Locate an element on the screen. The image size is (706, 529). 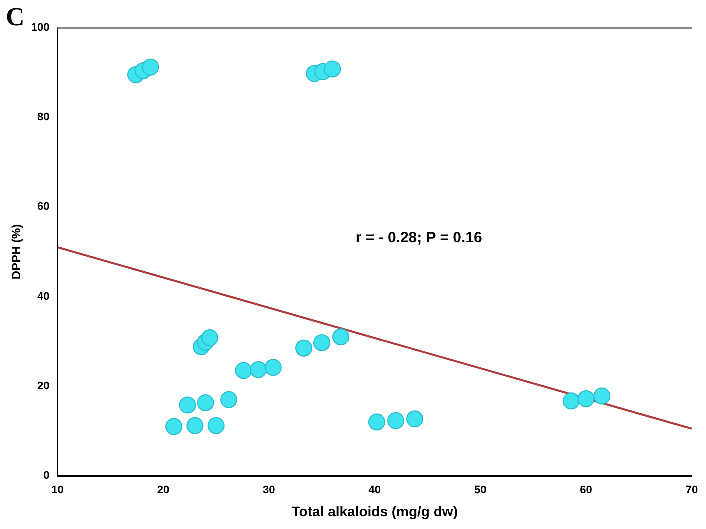
x-tick-label: 70 is located at coordinates (692, 490).